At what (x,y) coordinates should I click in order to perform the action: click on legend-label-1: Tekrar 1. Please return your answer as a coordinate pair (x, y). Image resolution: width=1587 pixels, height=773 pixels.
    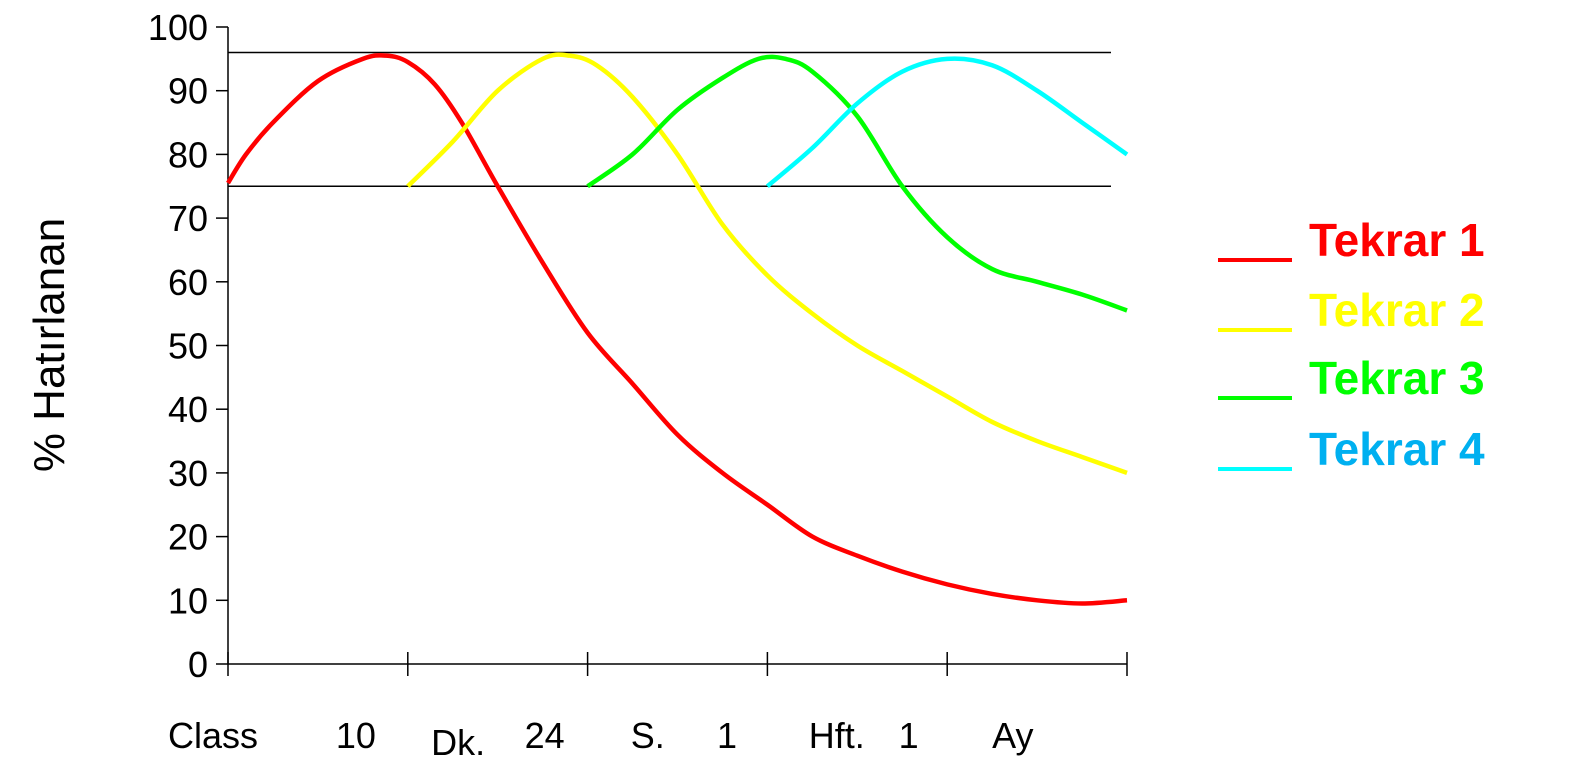
    Looking at the image, I should click on (1397, 240).